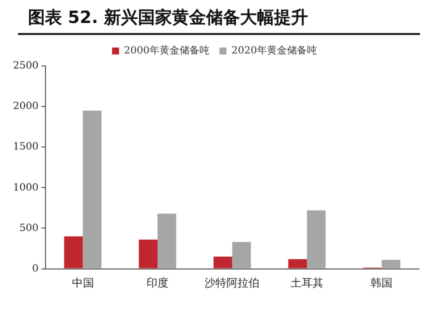 The height and width of the screenshot is (336, 427). I want to click on y-tick-label: 500, so click(28, 228).